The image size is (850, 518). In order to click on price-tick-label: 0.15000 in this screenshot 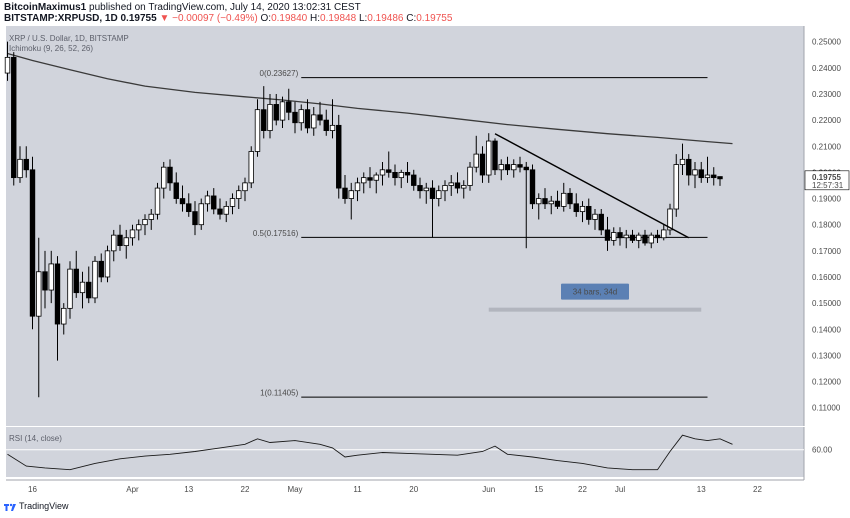, I will do `click(826, 303)`.